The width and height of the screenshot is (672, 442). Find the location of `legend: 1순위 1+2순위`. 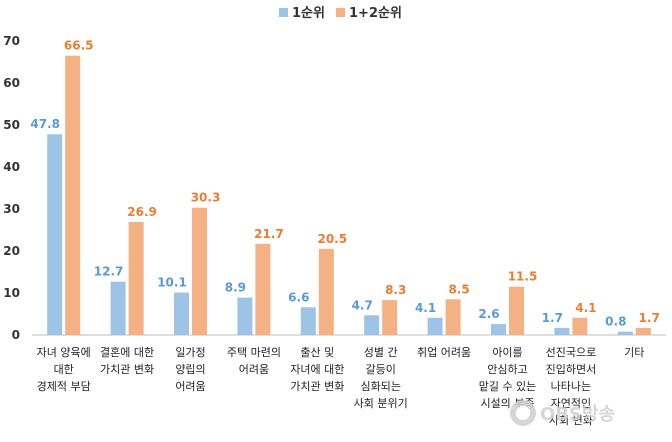

legend: 1순위 1+2순위 is located at coordinates (340, 13).